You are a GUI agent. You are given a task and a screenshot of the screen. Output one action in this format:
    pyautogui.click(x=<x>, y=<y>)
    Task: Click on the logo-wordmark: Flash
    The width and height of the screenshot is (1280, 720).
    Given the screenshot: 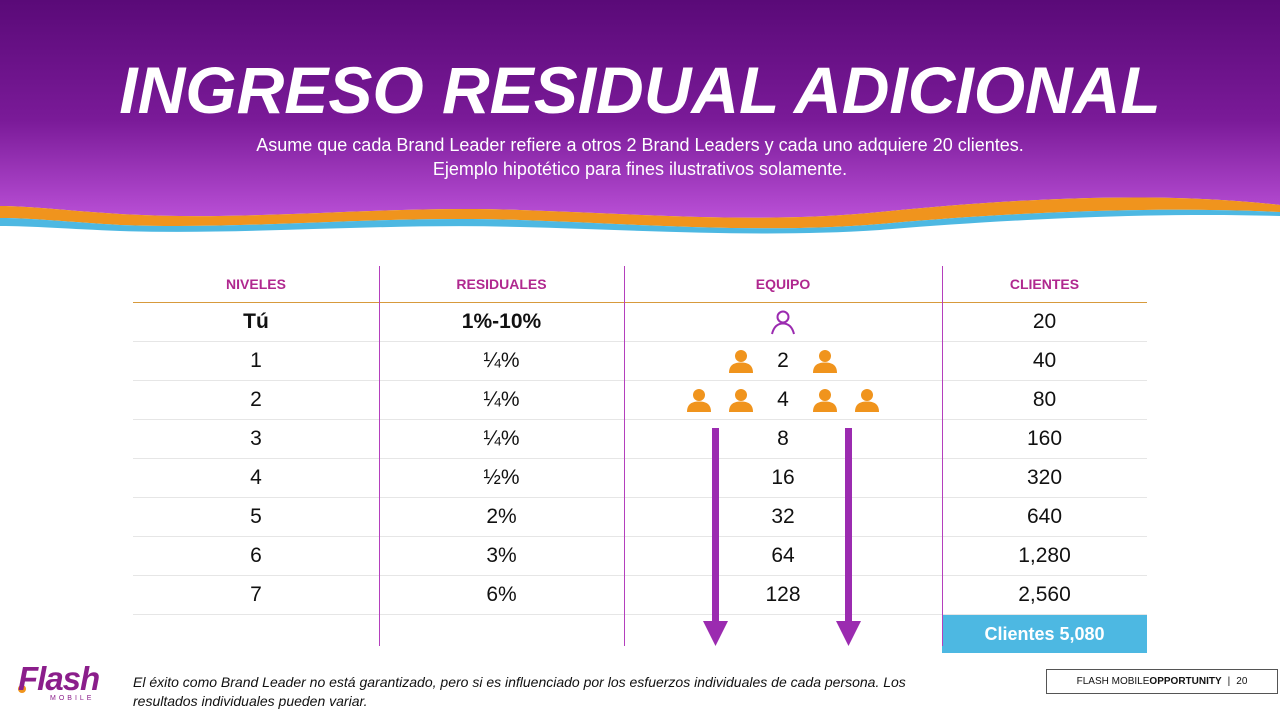 What is the action you would take?
    pyautogui.click(x=59, y=678)
    